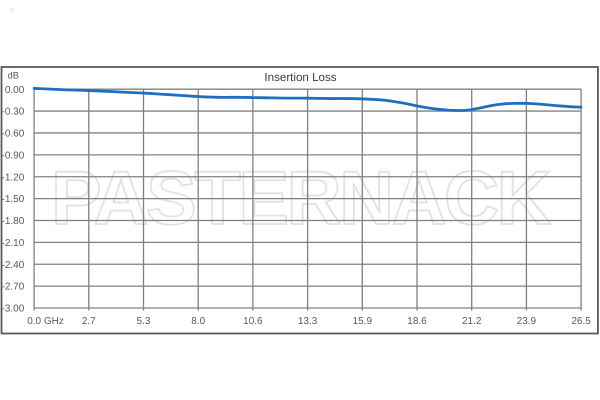 This screenshot has height=400, width=600. I want to click on svg-text: 2.7, so click(89, 321).